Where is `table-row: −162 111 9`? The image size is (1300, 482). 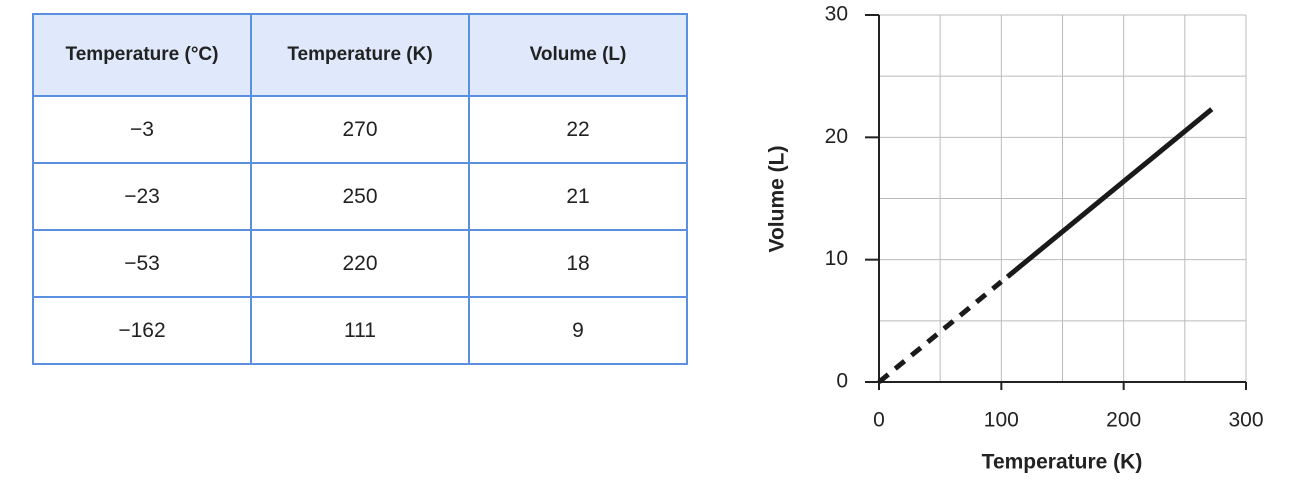
table-row: −162 111 9 is located at coordinates (360, 330).